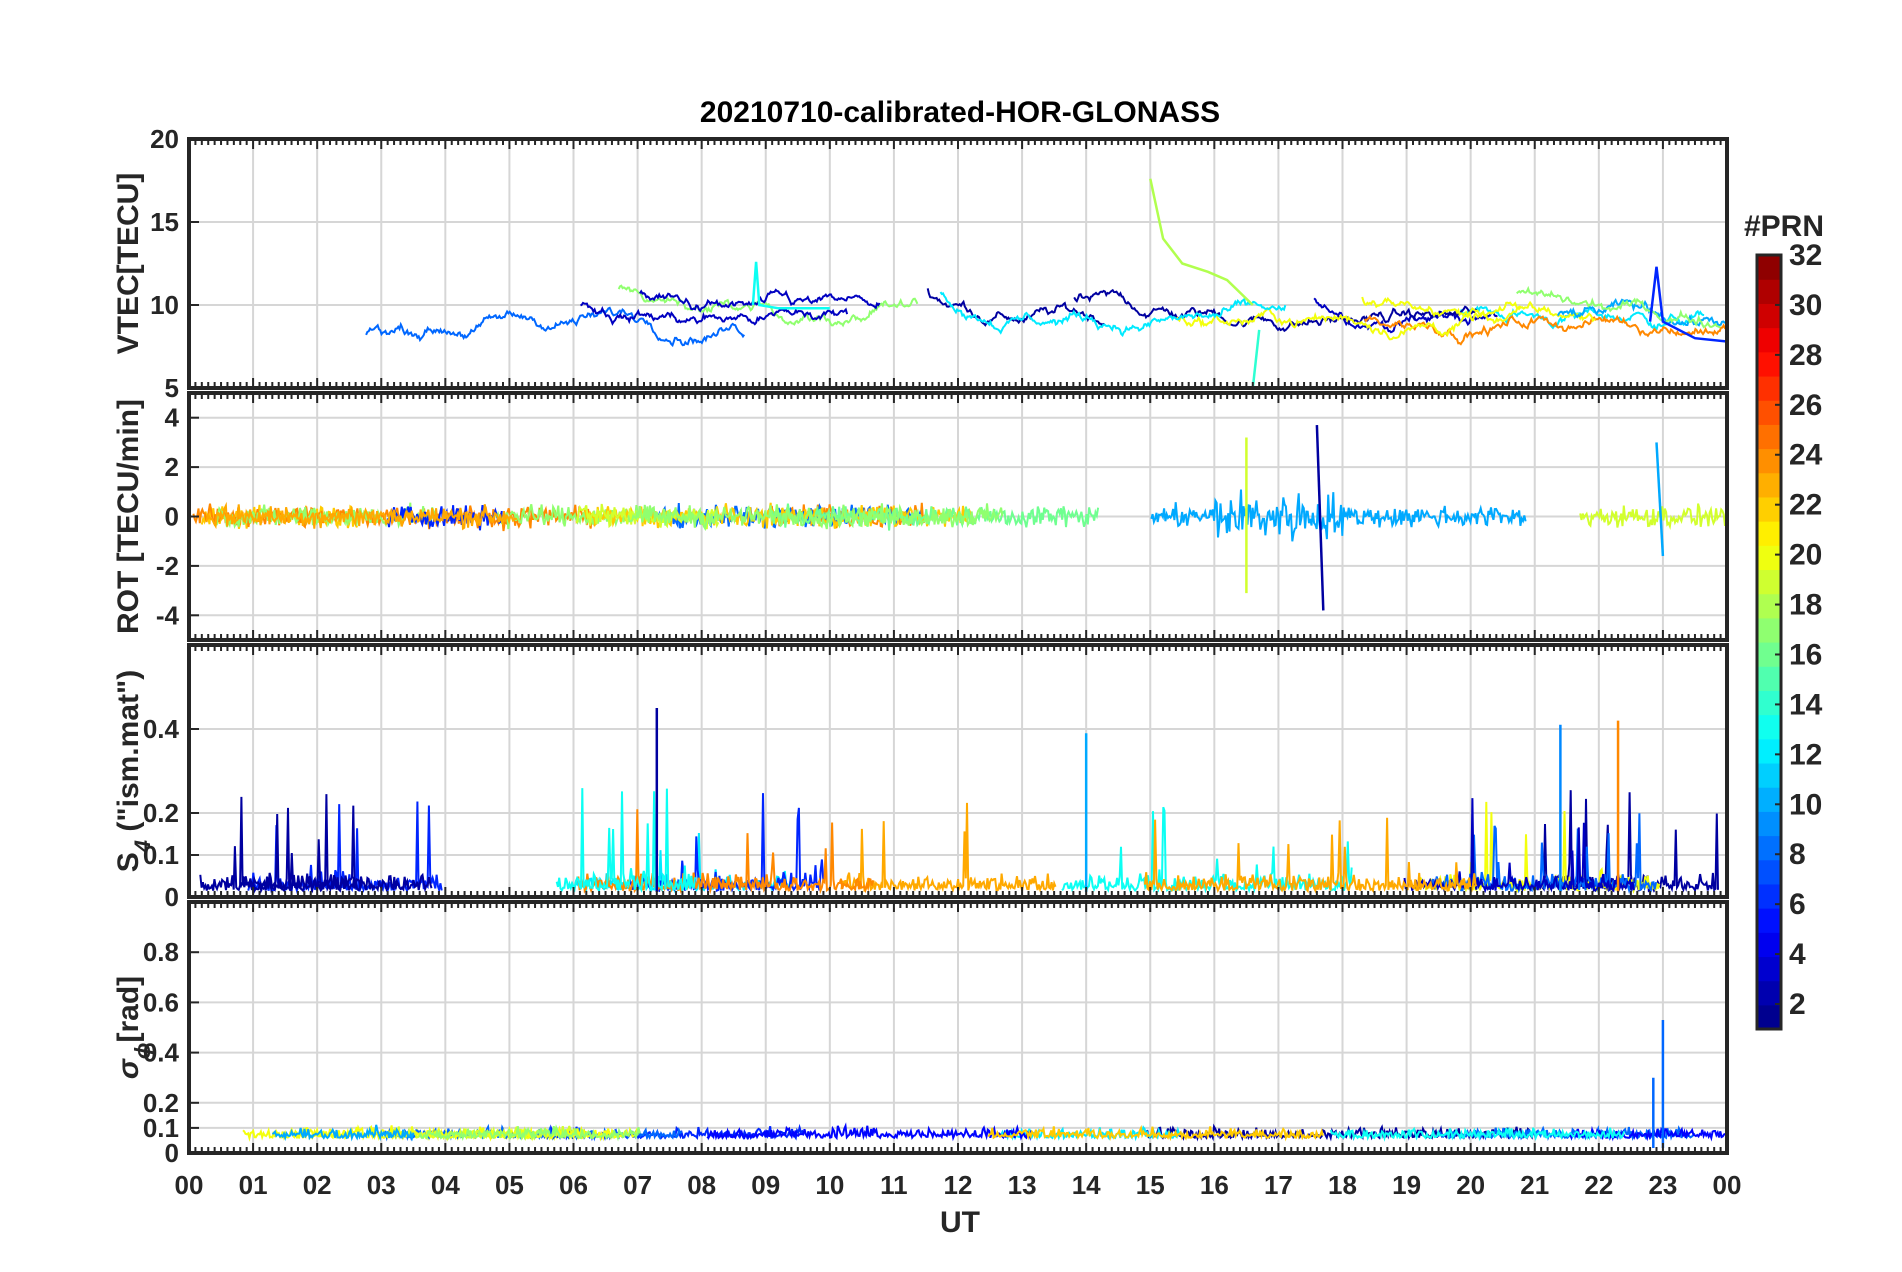 This screenshot has width=1902, height=1272. Describe the element at coordinates (133, 1027) in the screenshot. I see `y-axis-label: σϕ[rad]` at that location.